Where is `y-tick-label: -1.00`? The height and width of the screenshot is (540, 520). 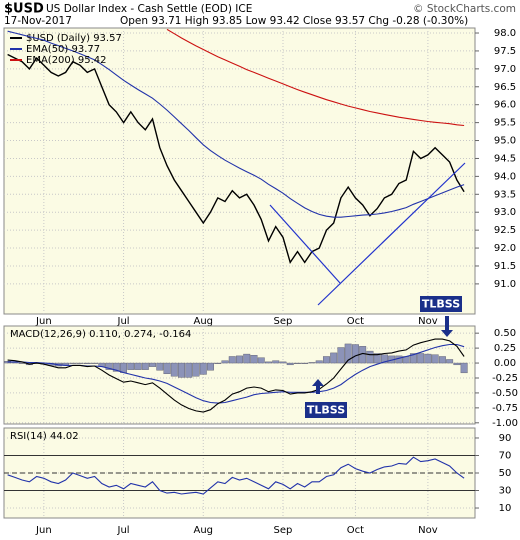 y-tick-label: -1.00 is located at coordinates (505, 423).